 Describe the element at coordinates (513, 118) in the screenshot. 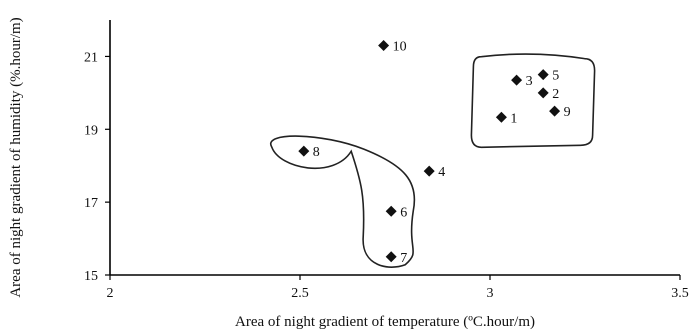

I see `point-label-1: 1` at that location.